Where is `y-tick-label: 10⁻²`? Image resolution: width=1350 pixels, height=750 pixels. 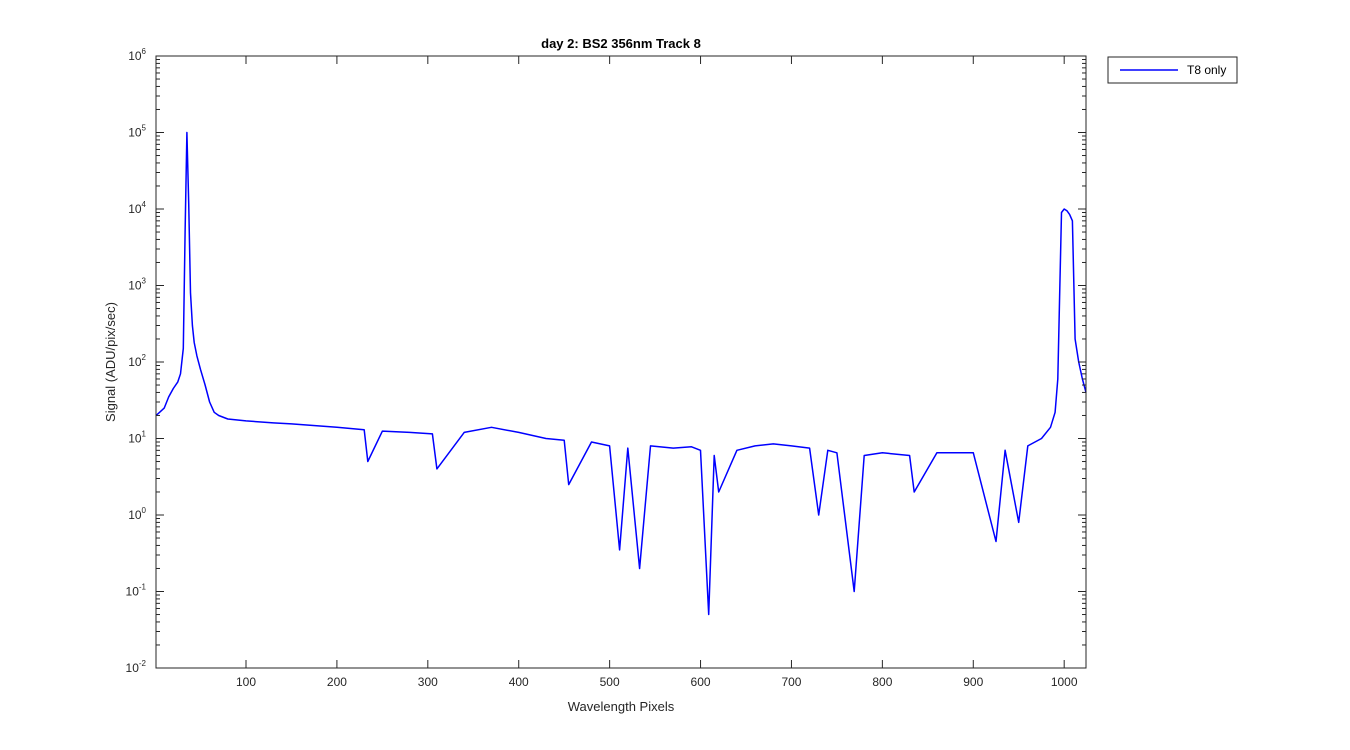 y-tick-label: 10⁻² is located at coordinates (136, 667).